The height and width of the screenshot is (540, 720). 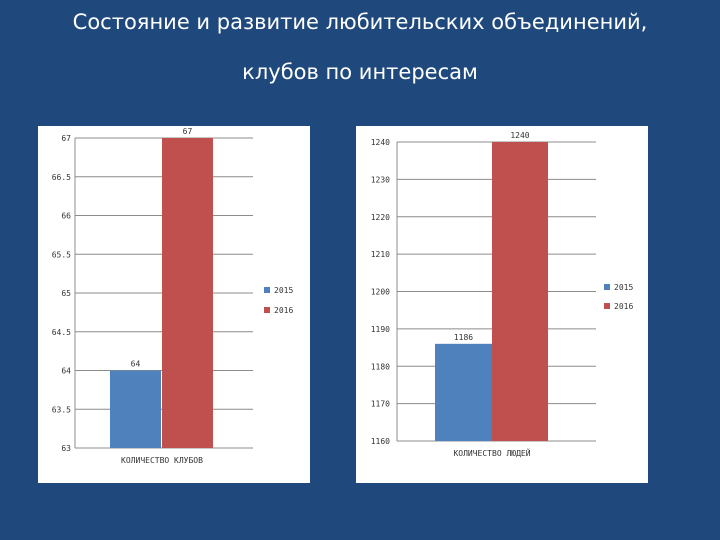 What do you see at coordinates (61, 409) in the screenshot?
I see `y-tick-label: 63.5` at bounding box center [61, 409].